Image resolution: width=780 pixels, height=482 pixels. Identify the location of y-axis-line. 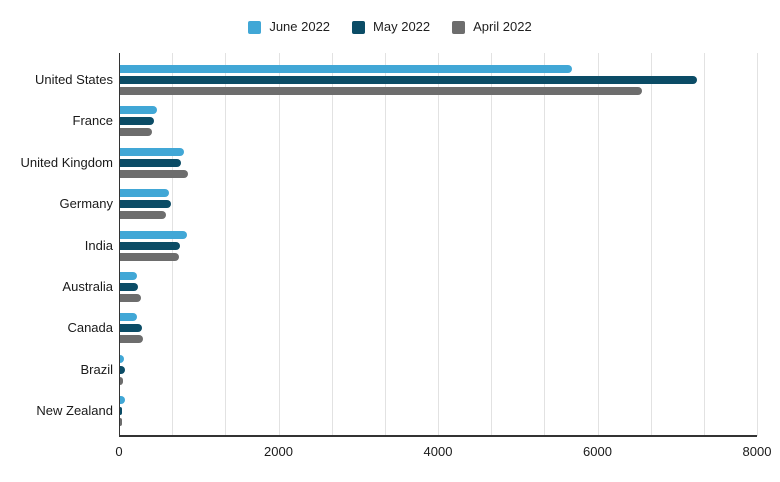
(119, 244).